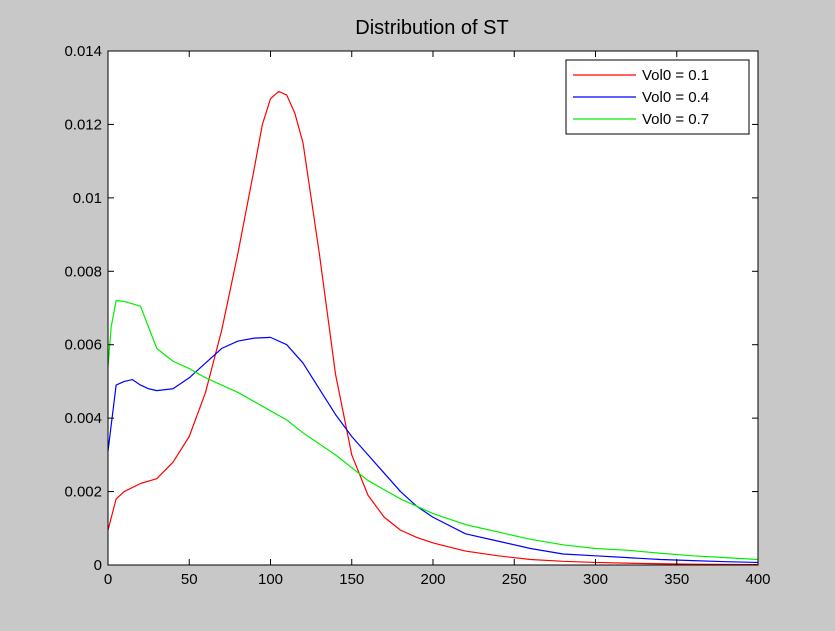 This screenshot has height=631, width=835. I want to click on x-tick-label: 100, so click(270, 579).